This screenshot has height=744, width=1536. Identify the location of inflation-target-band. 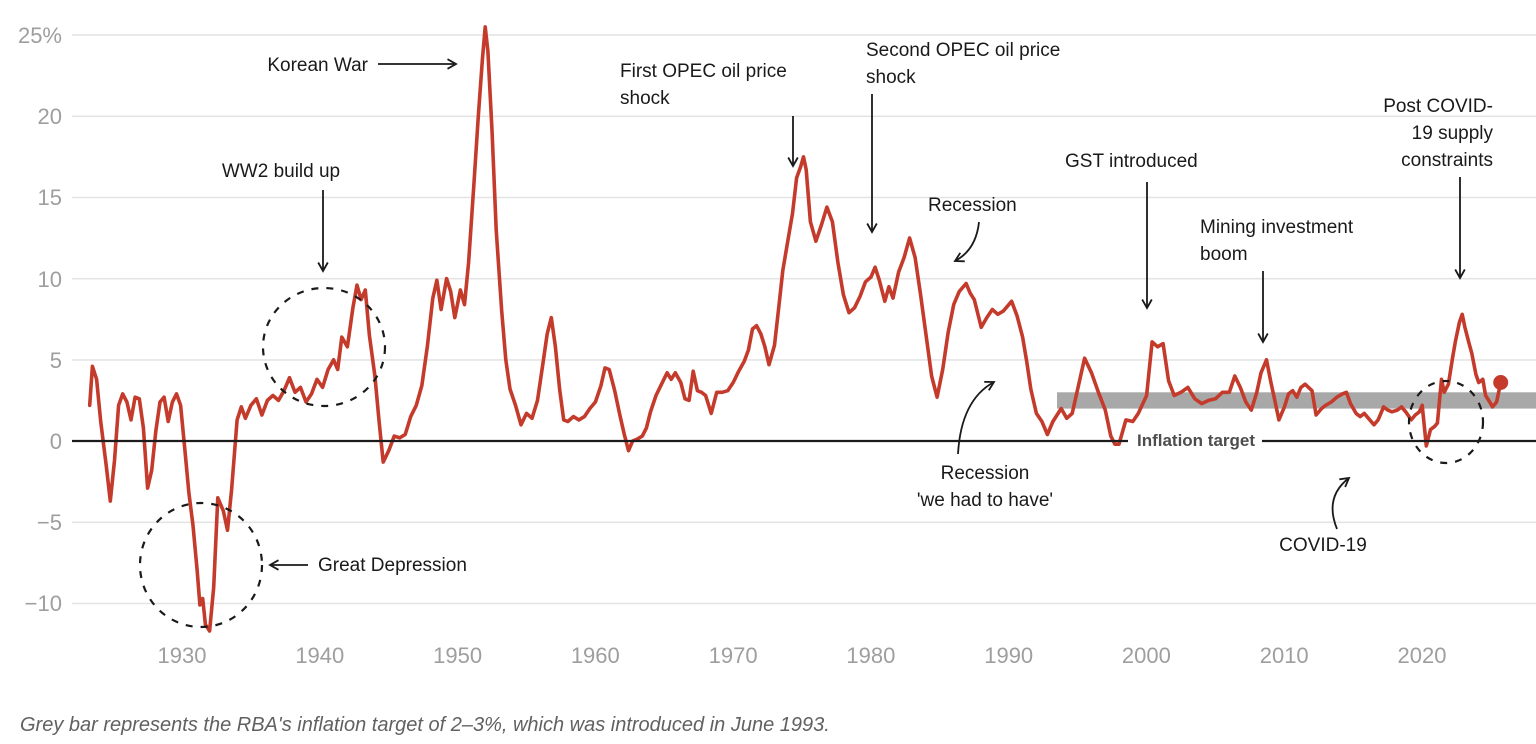
(1296, 400).